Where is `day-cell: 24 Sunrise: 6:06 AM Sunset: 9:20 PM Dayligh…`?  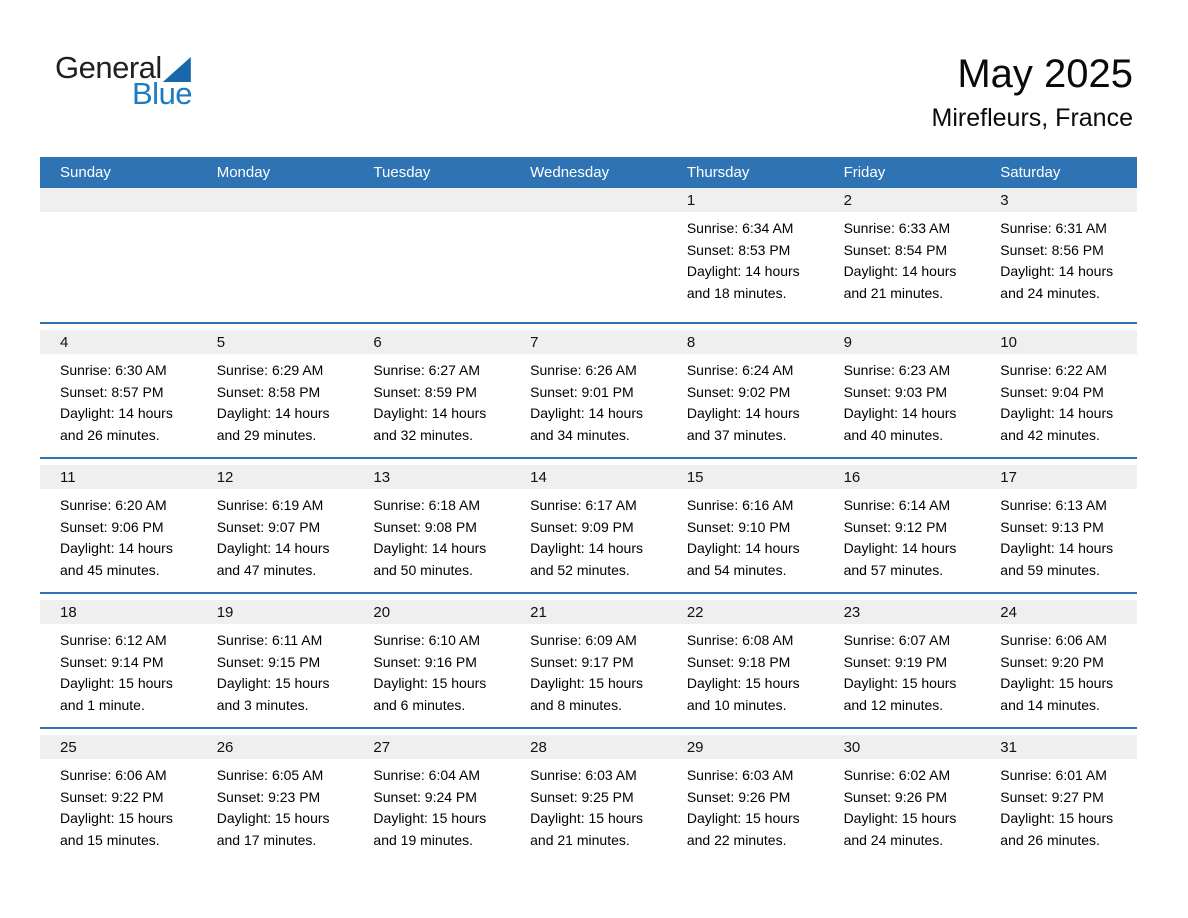
day-cell: 24 Sunrise: 6:06 AM Sunset: 9:20 PM Dayligh… is located at coordinates (1058, 660).